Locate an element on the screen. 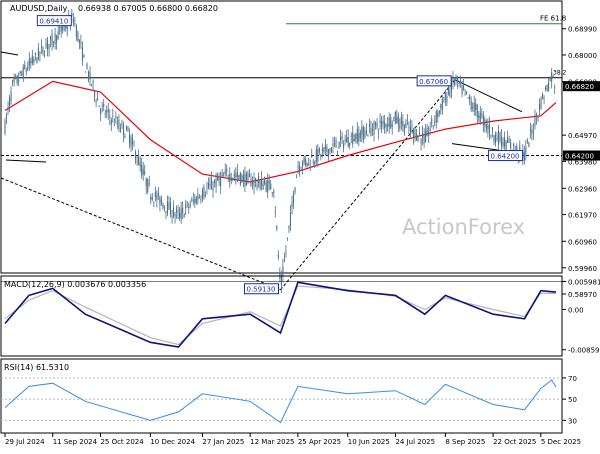  macd-tick-label: -0.00859 is located at coordinates (583, 351).